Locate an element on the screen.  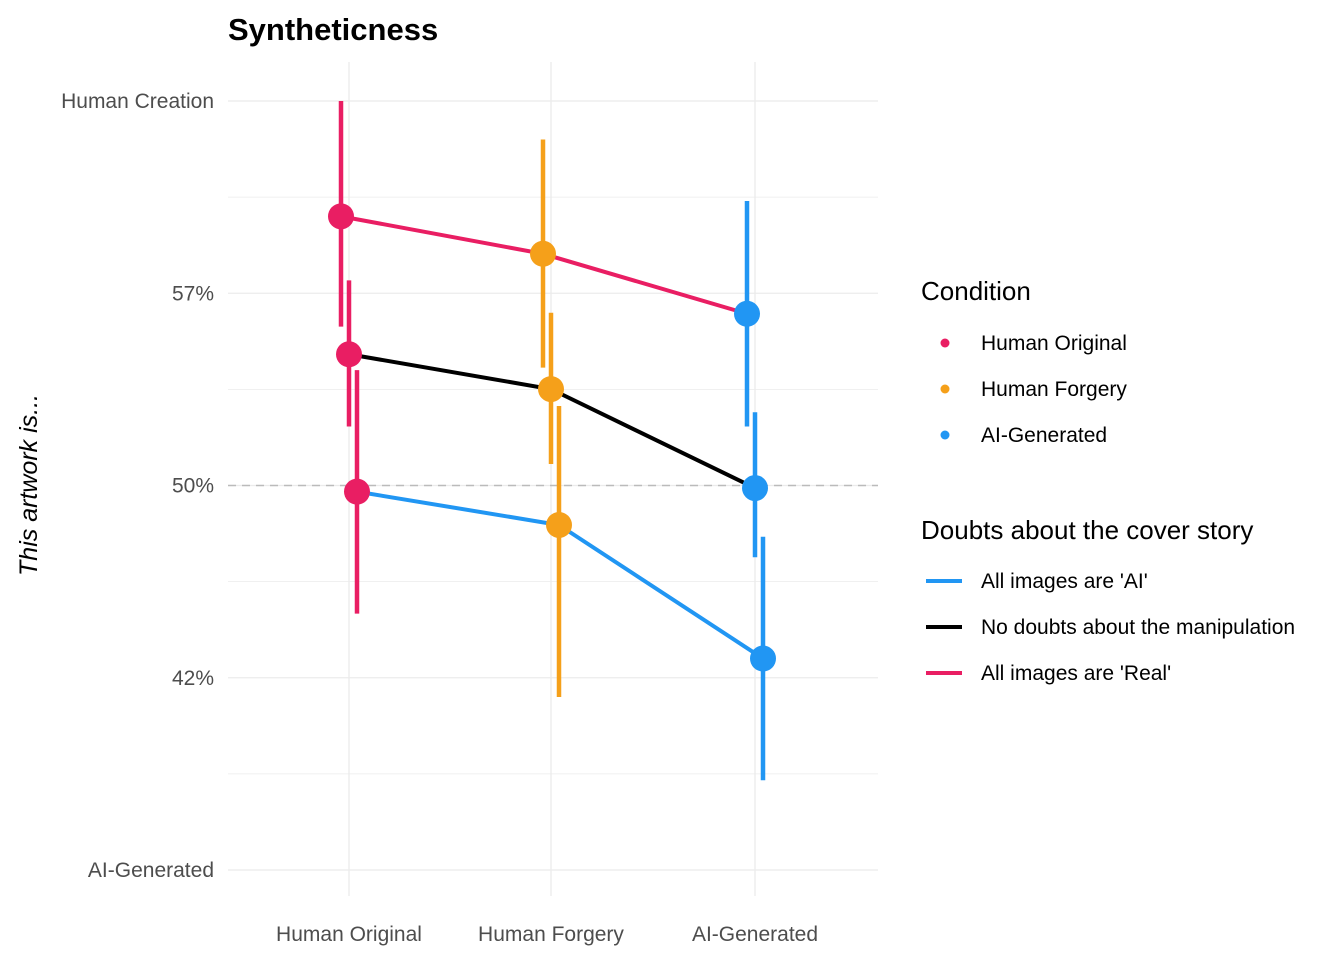
y-tick-label: AI-Generated is located at coordinates (151, 870).